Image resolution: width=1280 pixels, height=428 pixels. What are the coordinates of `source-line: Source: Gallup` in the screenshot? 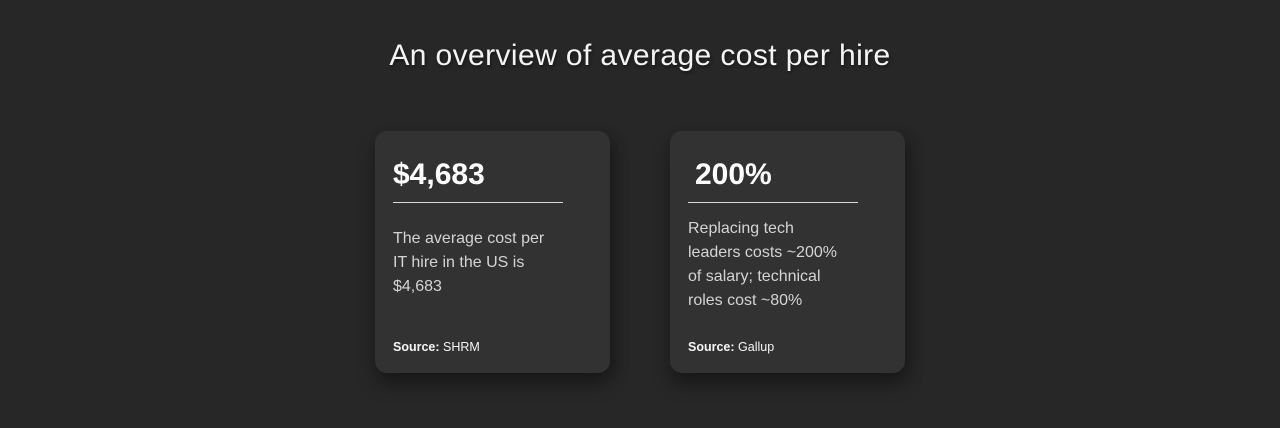 It's located at (787, 347).